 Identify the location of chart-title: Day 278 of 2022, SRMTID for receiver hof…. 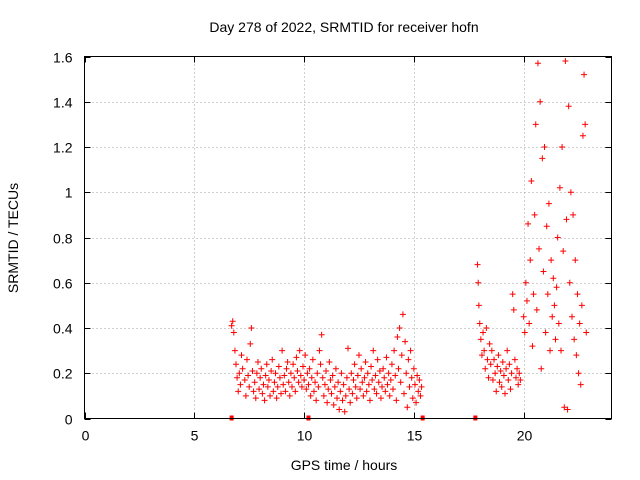
(343, 27).